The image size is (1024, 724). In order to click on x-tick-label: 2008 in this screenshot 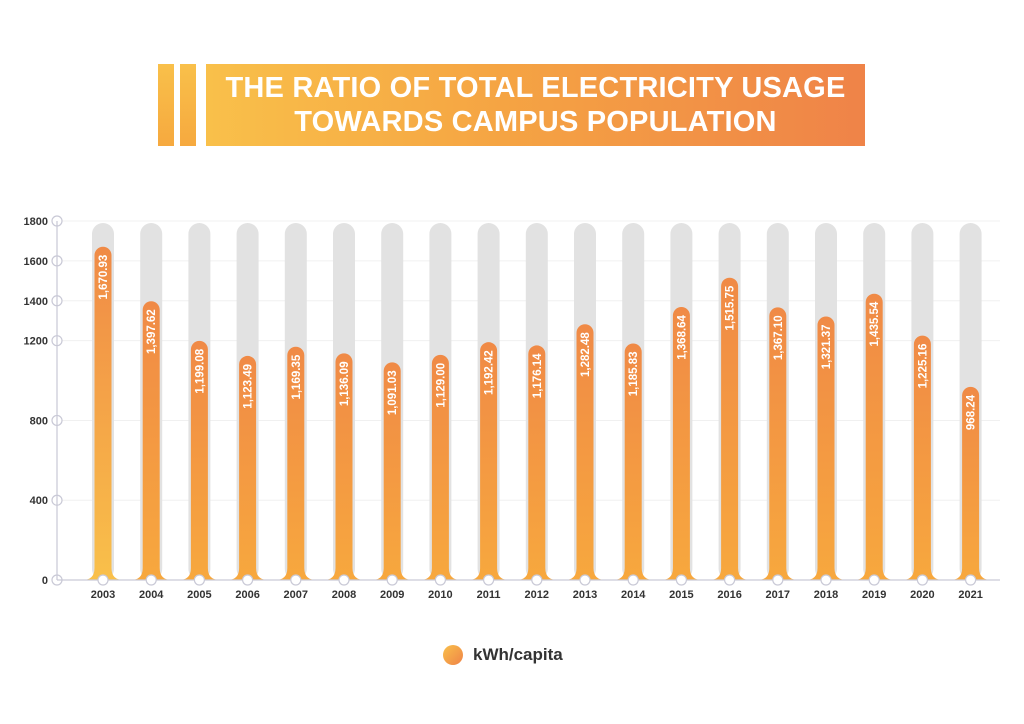, I will do `click(344, 595)`.